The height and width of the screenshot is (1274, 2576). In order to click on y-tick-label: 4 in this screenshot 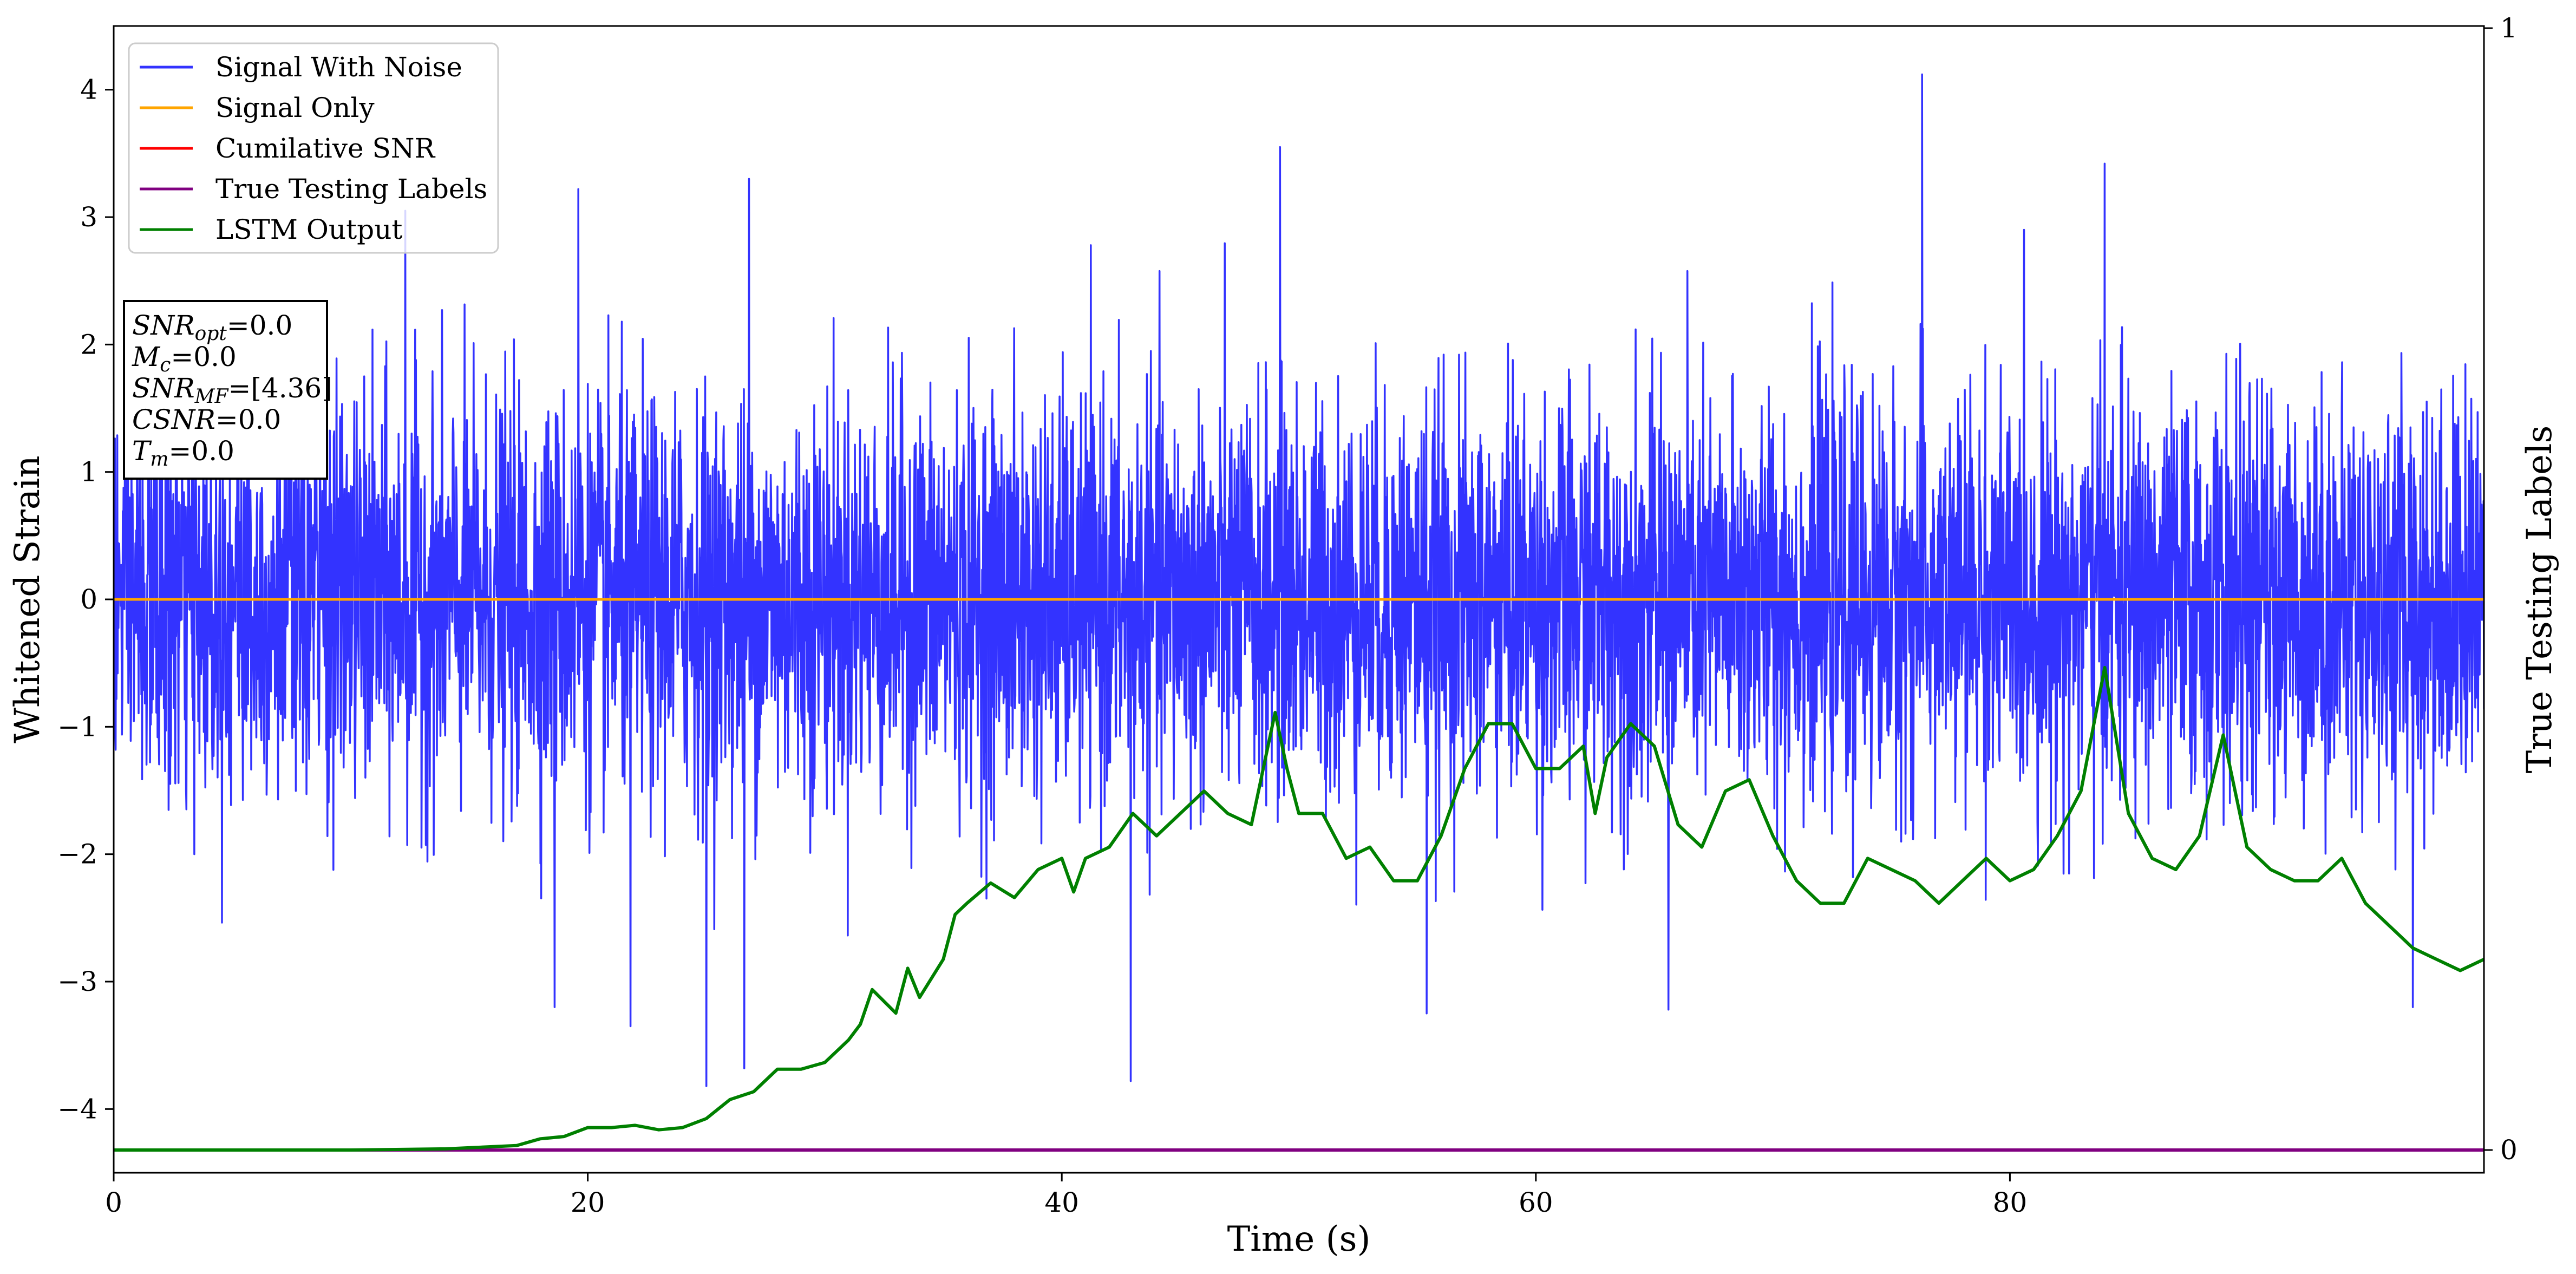, I will do `click(88, 90)`.